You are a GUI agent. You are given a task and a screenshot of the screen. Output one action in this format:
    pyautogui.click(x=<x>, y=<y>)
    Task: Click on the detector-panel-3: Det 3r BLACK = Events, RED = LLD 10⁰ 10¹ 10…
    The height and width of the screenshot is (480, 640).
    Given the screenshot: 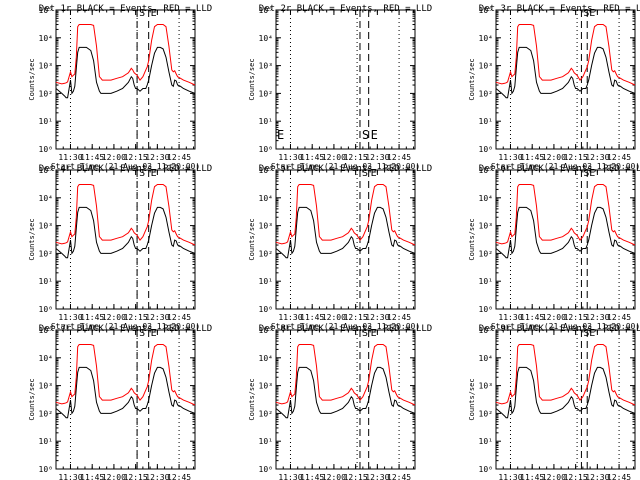 What is the action you would take?
    pyautogui.click(x=554, y=87)
    